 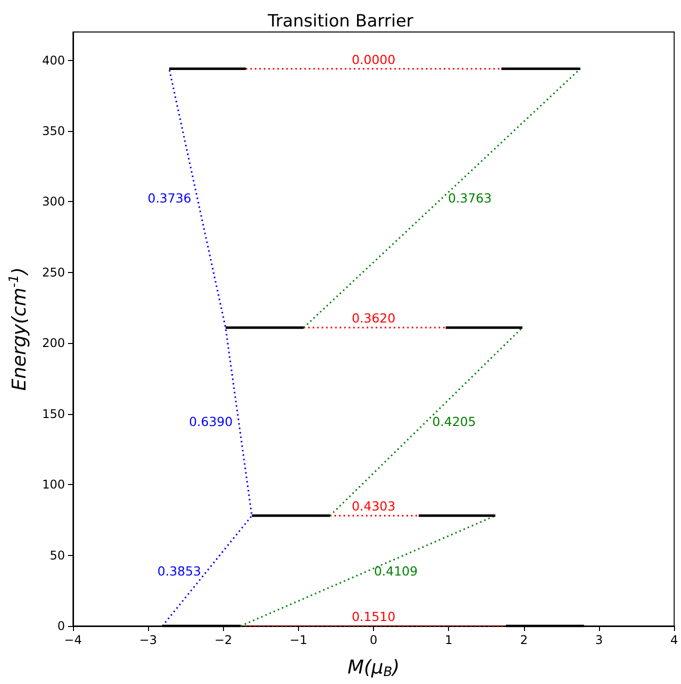 What do you see at coordinates (53, 60) in the screenshot?
I see `y-tick-label: 400` at bounding box center [53, 60].